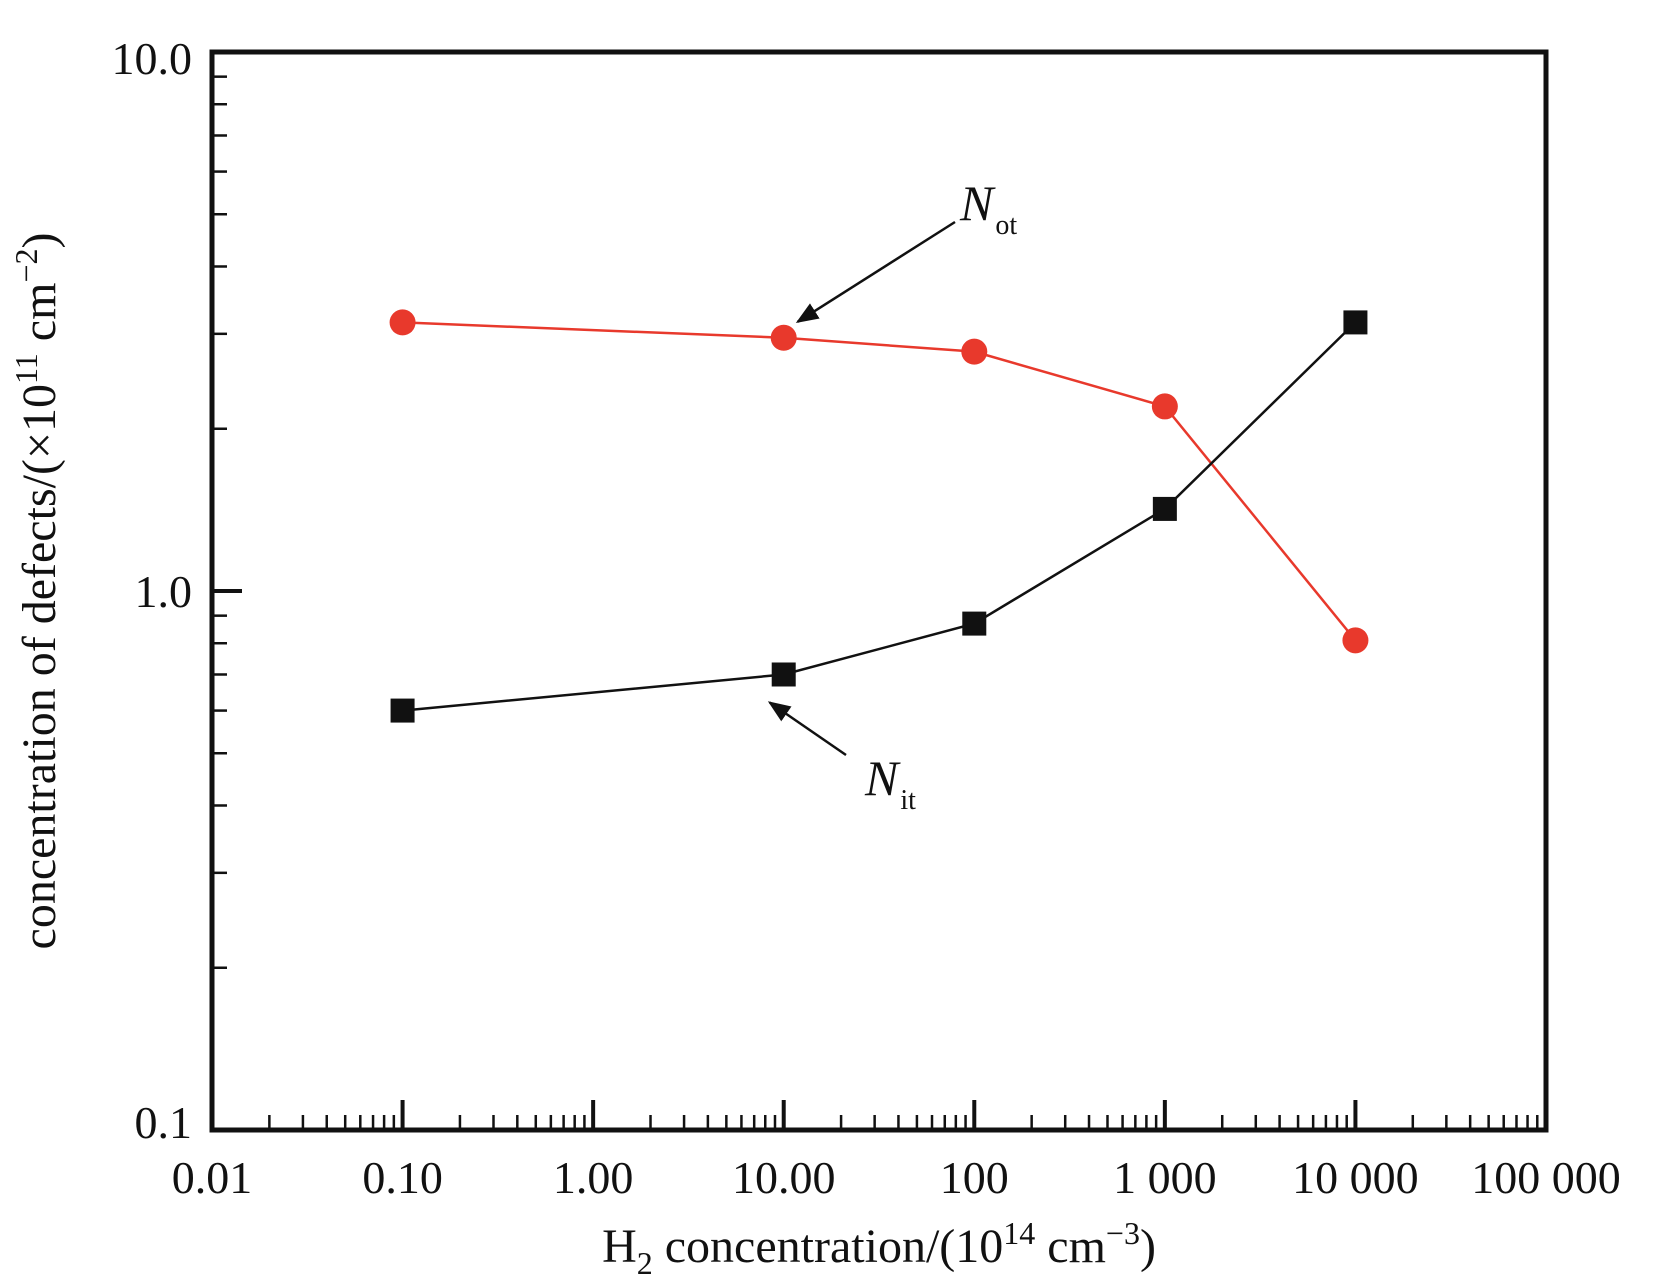  I want to click on annotation-subscript: ot, so click(1006, 225).